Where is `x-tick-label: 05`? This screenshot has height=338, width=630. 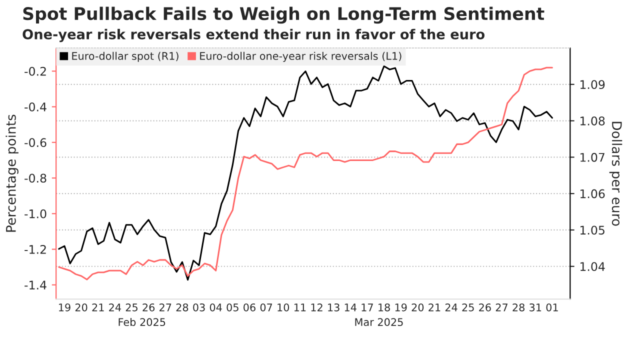 x-tick-label: 05 is located at coordinates (232, 307).